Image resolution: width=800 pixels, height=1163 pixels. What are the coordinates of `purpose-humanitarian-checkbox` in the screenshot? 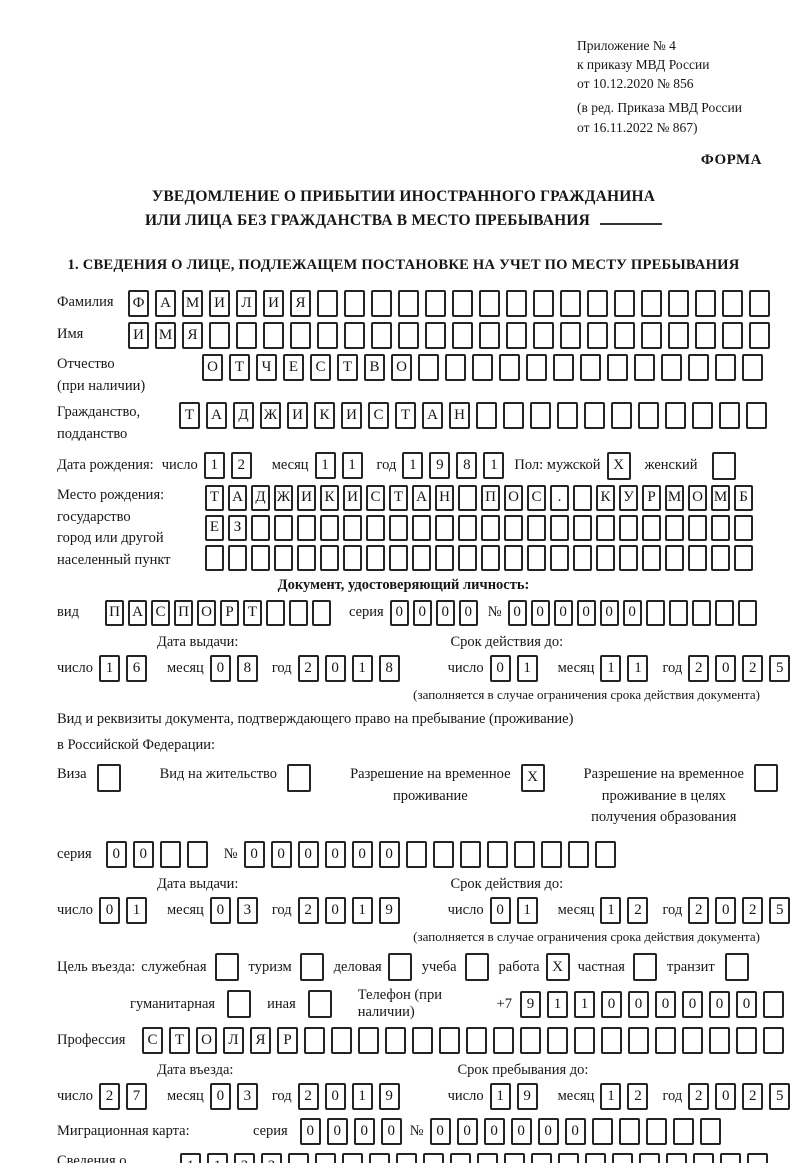 It's located at (239, 1004).